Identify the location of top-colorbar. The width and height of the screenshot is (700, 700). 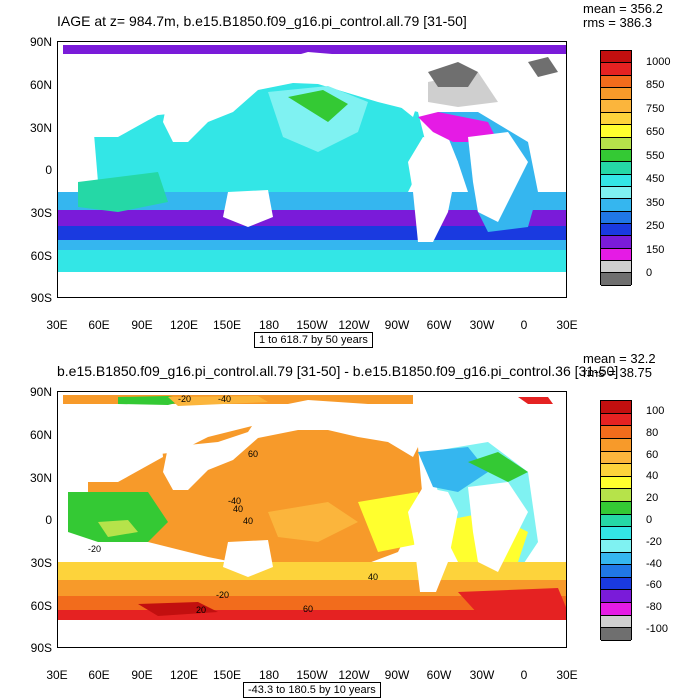
(616, 168).